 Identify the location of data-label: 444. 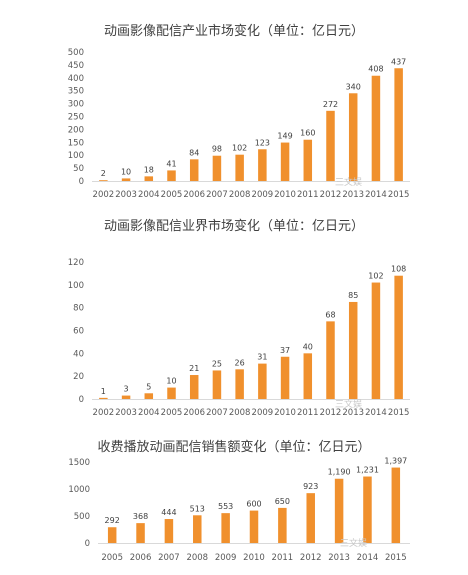
(168, 512).